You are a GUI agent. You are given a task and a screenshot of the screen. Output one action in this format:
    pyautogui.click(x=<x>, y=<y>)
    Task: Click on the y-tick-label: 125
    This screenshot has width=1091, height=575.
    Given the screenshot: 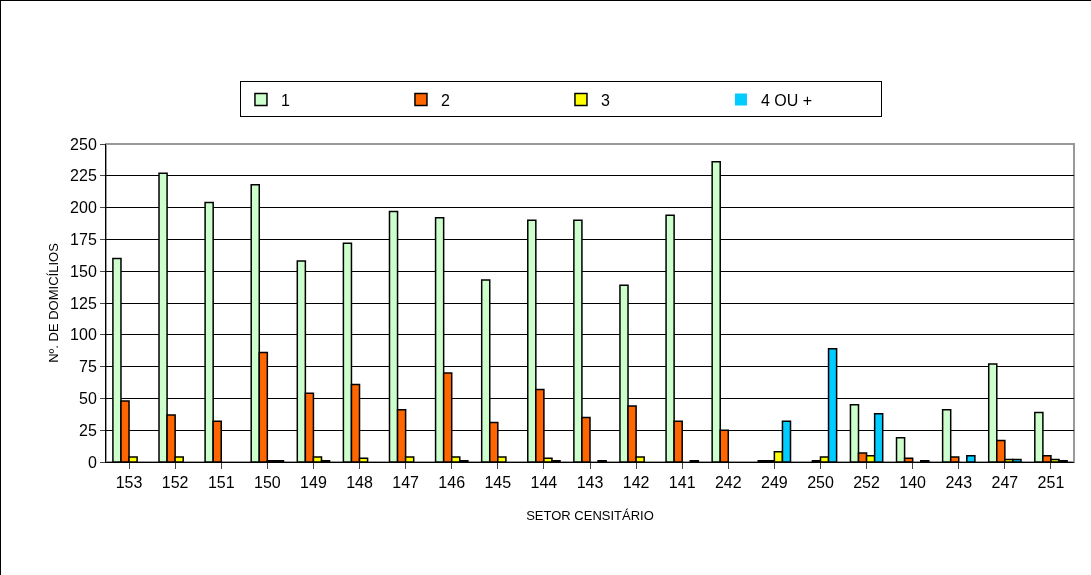 What is the action you would take?
    pyautogui.click(x=83, y=303)
    